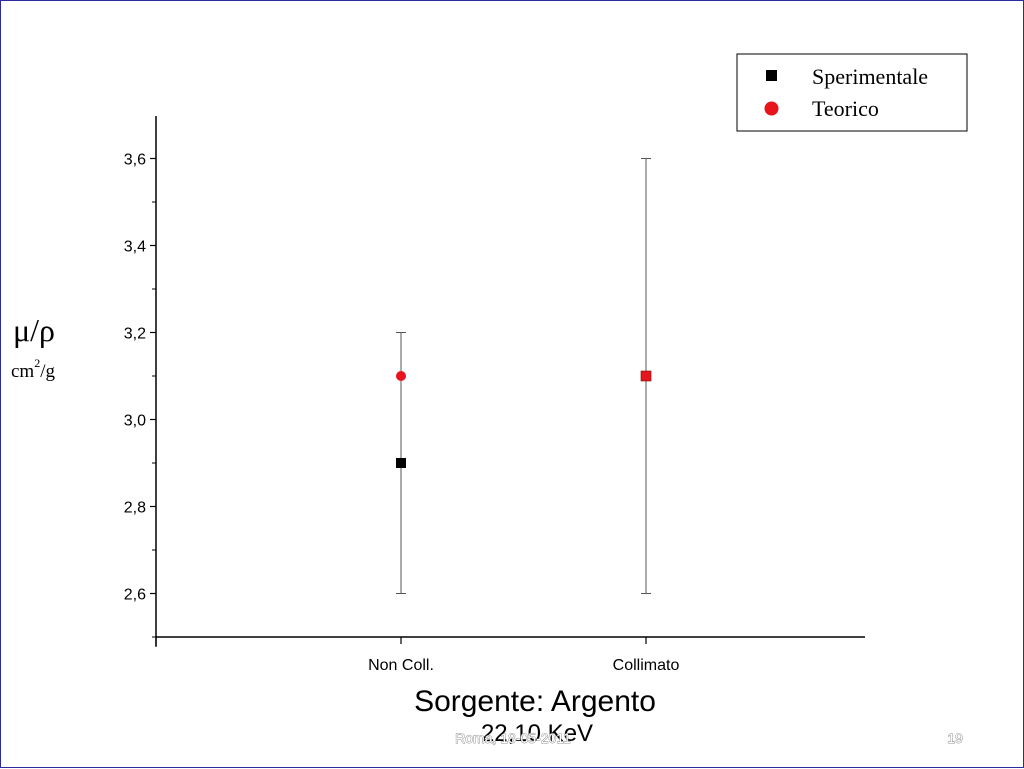  What do you see at coordinates (401, 665) in the screenshot?
I see `x-tick-label-0: Non Coll.` at bounding box center [401, 665].